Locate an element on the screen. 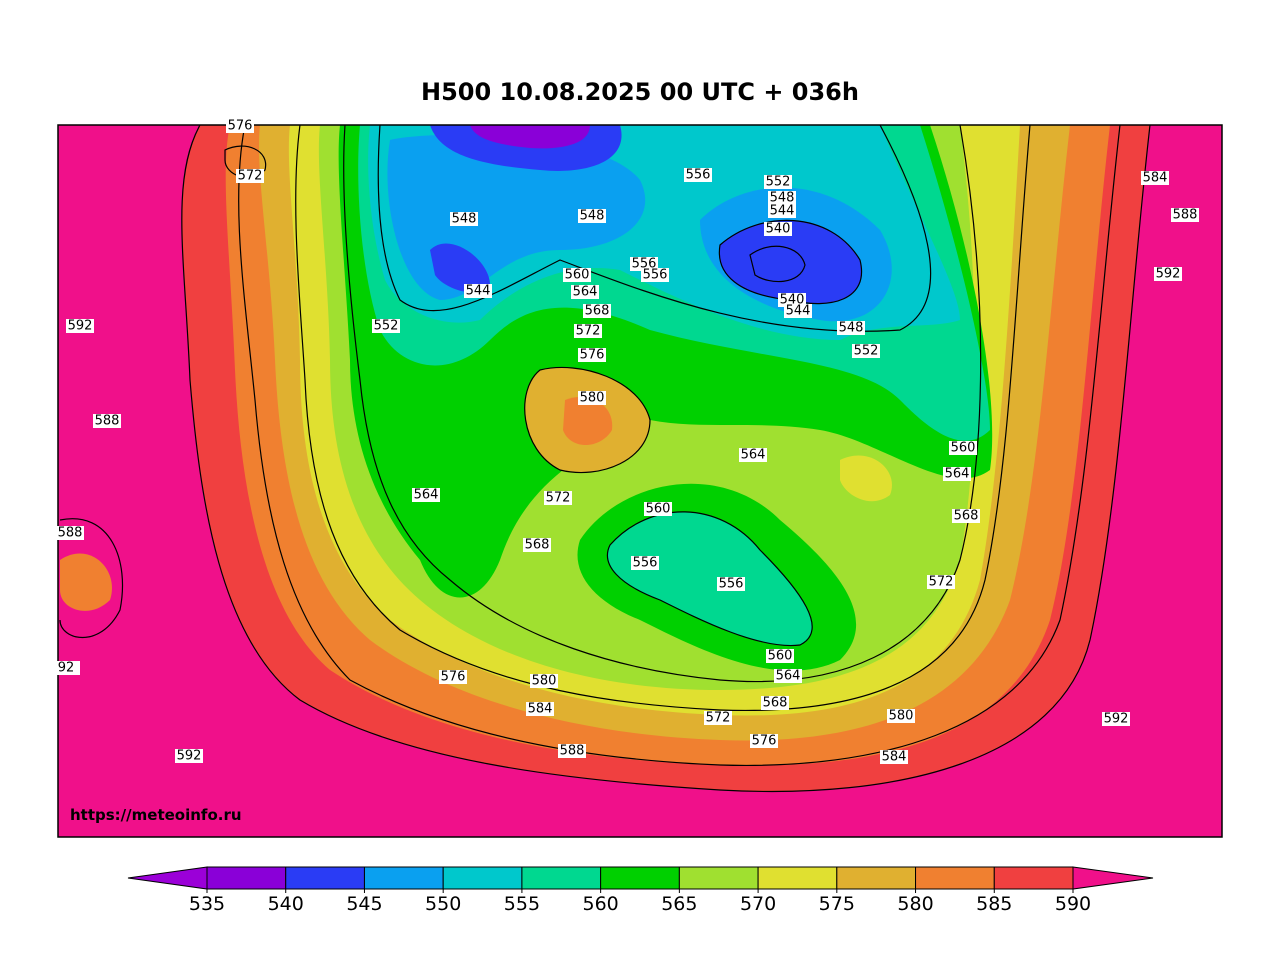 This screenshot has height=963, width=1281. colorbar: 535 540 545 550 555 560 565 570 575 580 585 590 is located at coordinates (640, 890).